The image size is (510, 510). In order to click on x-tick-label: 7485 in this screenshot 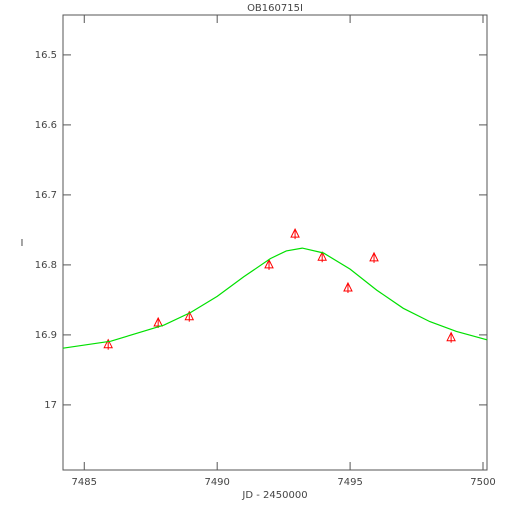, I will do `click(84, 482)`.